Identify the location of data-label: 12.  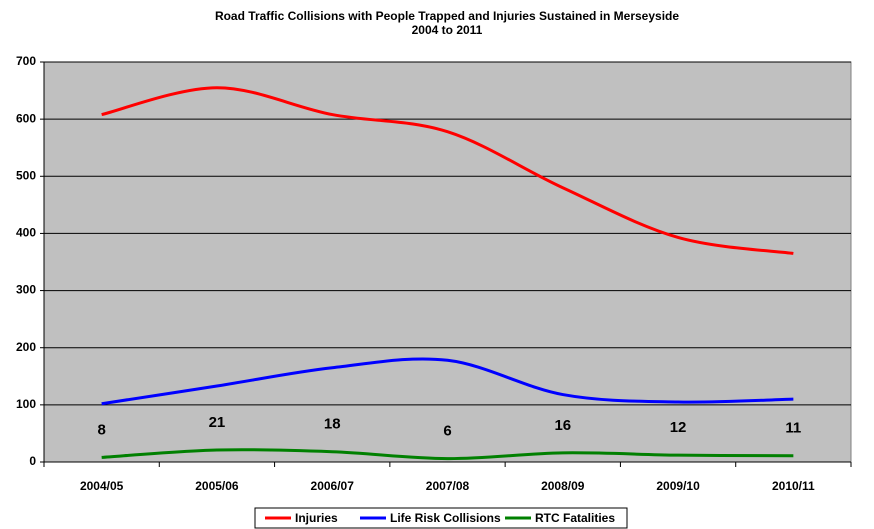
(678, 427).